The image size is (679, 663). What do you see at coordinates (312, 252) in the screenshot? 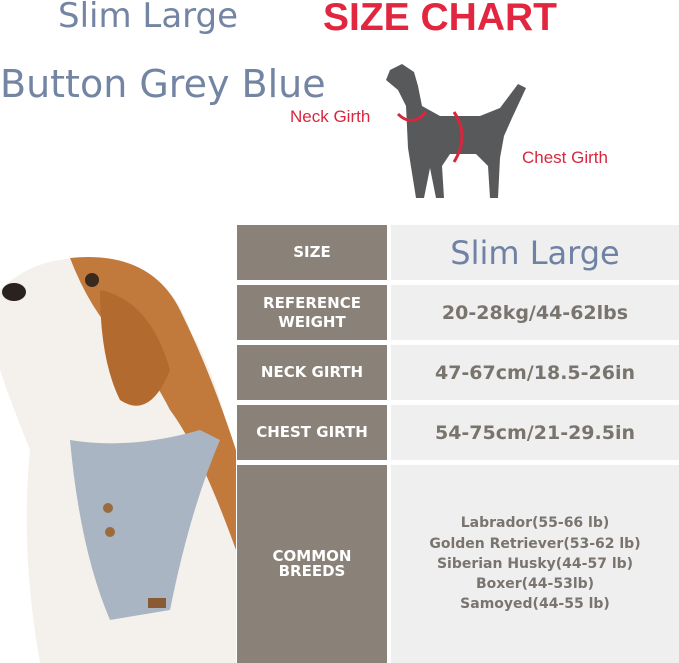
I see `row-label-size: SIZE` at bounding box center [312, 252].